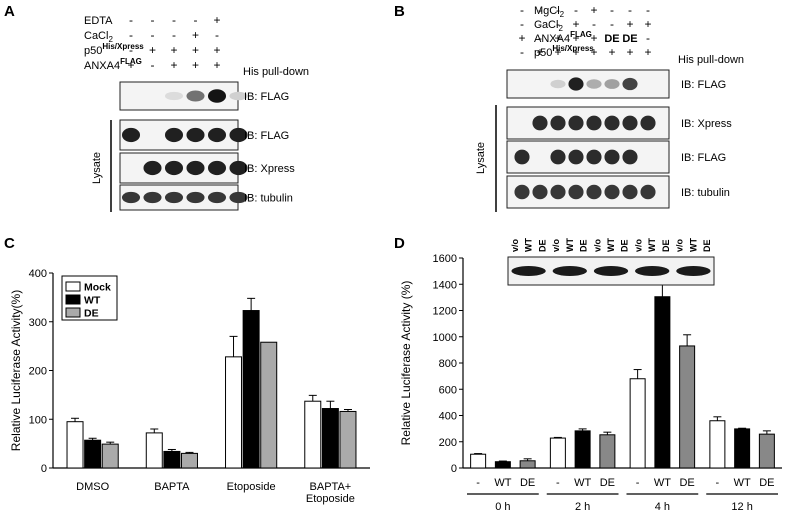 This screenshot has height=520, width=787. What do you see at coordinates (445, 285) in the screenshot?
I see `panel-d-y-tick-label: 1400` at bounding box center [445, 285].